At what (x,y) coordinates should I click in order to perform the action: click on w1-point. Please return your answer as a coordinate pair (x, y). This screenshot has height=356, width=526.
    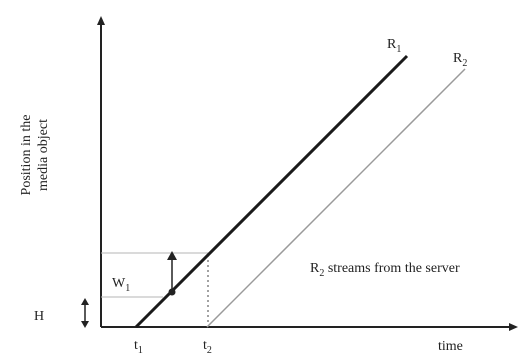
    Looking at the image, I should click on (172, 292).